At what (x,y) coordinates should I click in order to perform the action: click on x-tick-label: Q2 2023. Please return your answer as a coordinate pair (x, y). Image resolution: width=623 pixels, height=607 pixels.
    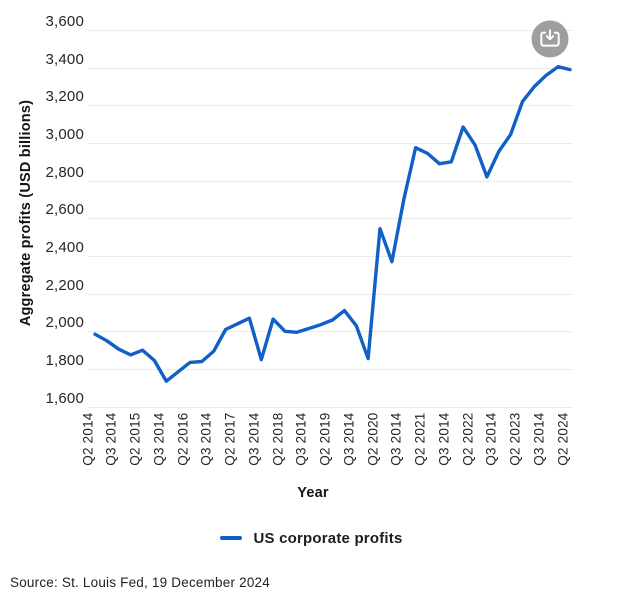
    Looking at the image, I should click on (515, 439).